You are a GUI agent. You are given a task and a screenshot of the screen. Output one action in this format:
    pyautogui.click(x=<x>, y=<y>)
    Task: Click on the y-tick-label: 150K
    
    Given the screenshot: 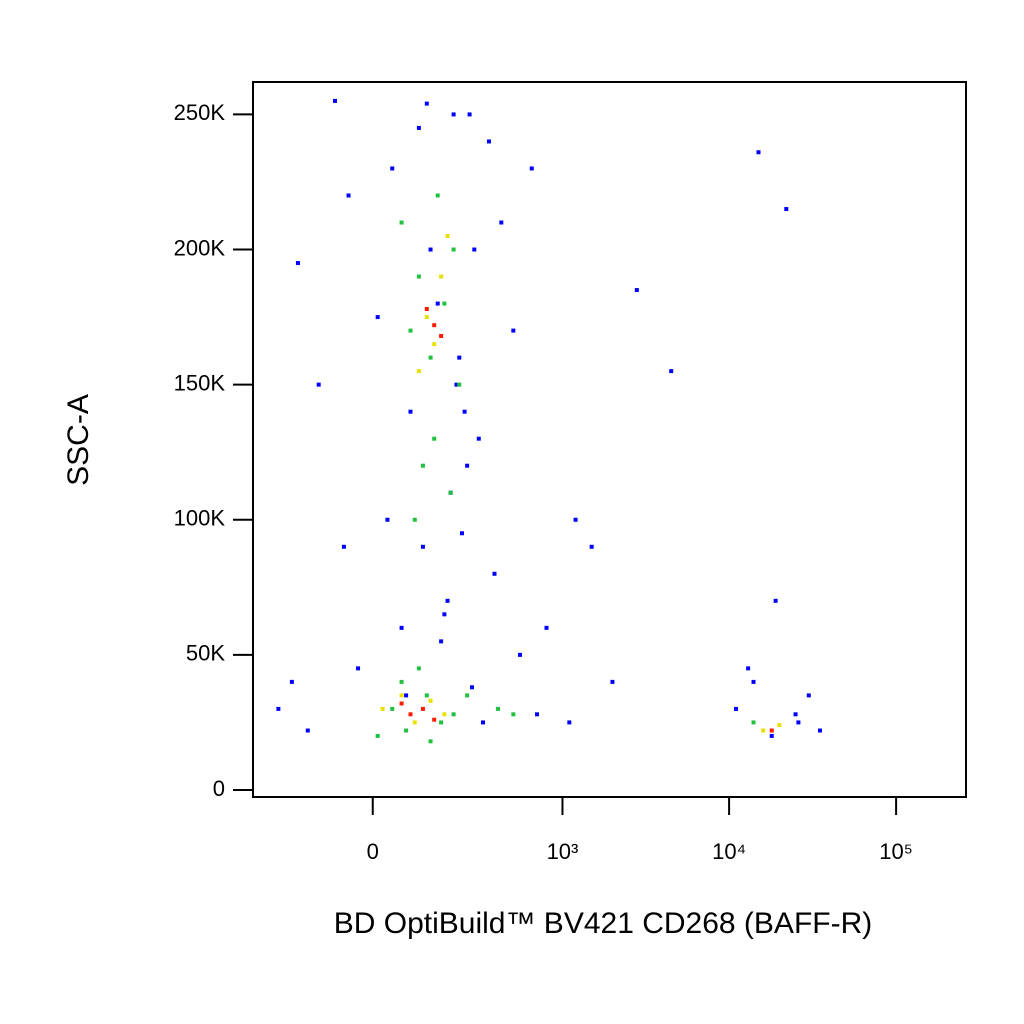 What is the action you would take?
    pyautogui.click(x=200, y=382)
    